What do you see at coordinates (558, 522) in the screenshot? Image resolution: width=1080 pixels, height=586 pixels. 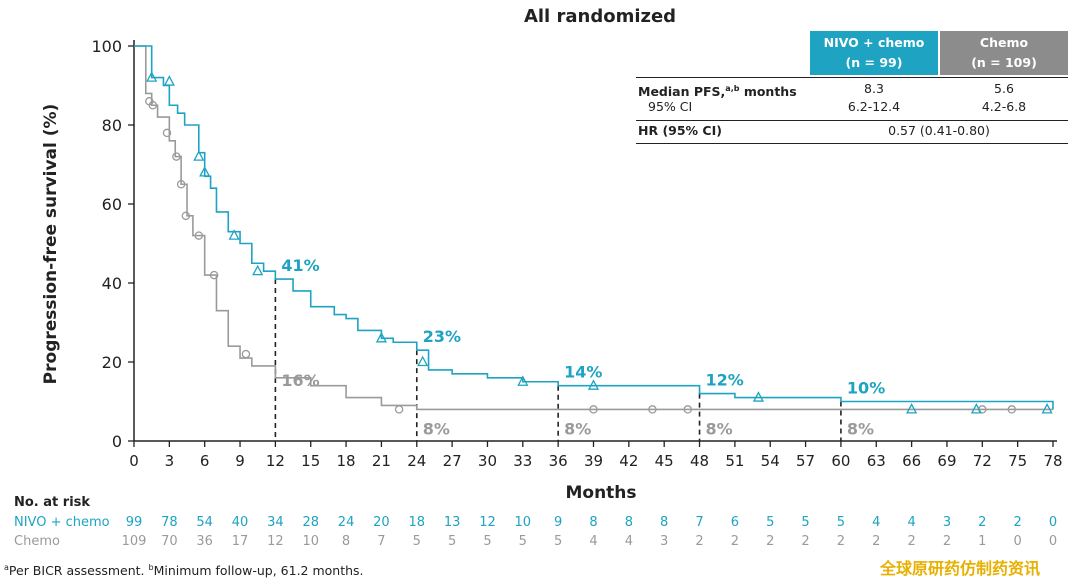 I see `at-risk-nivo-value: 9` at bounding box center [558, 522].